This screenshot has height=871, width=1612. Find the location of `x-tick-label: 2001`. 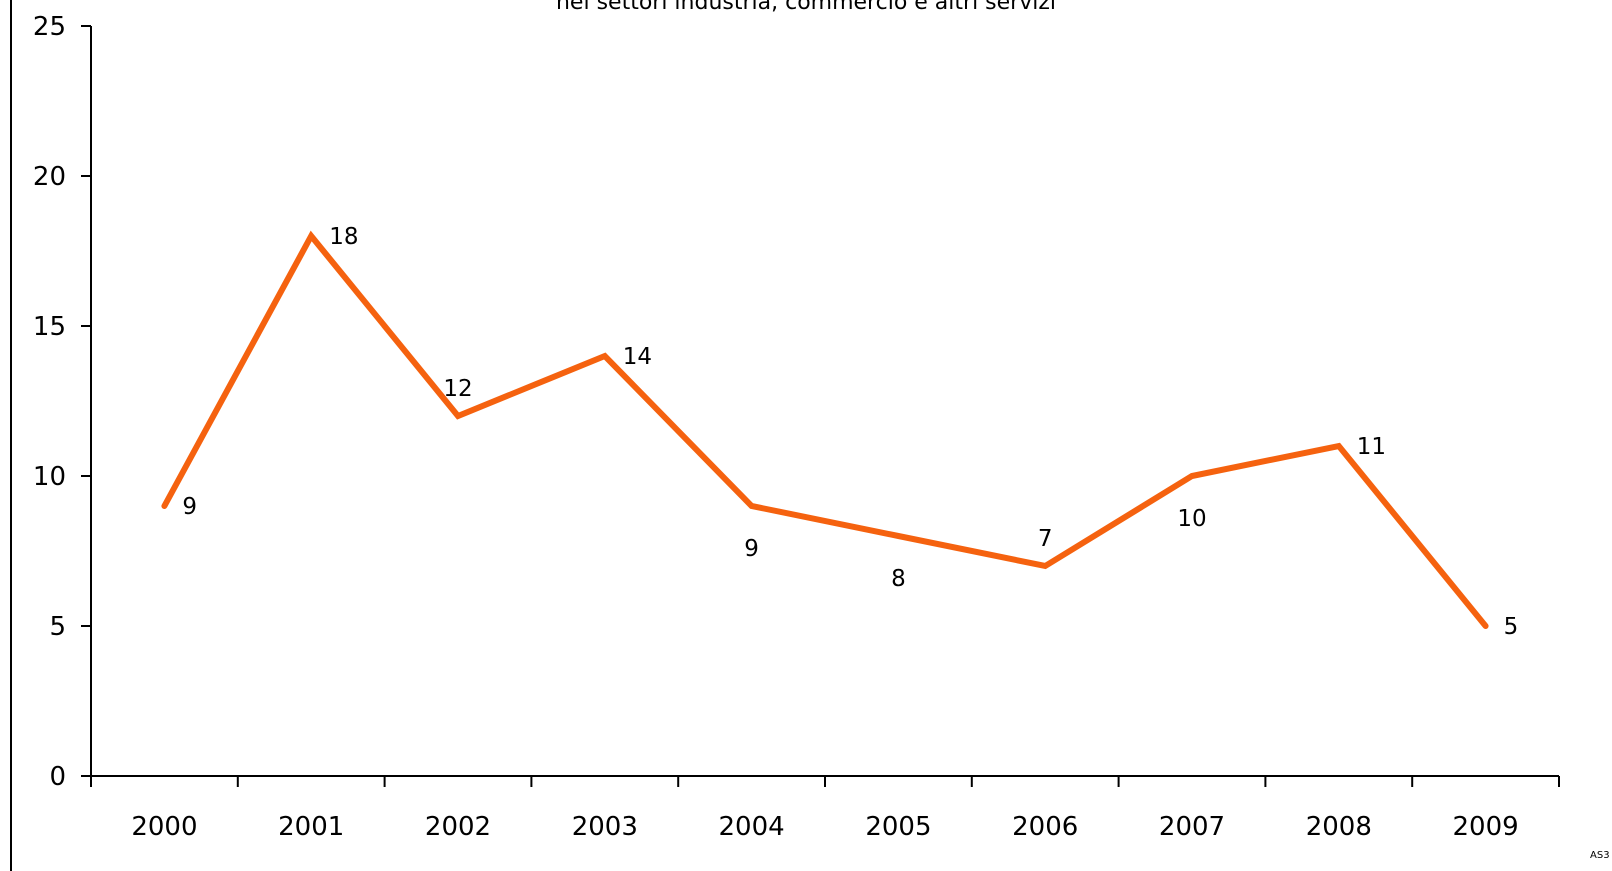

x-tick-label: 2001 is located at coordinates (311, 827).